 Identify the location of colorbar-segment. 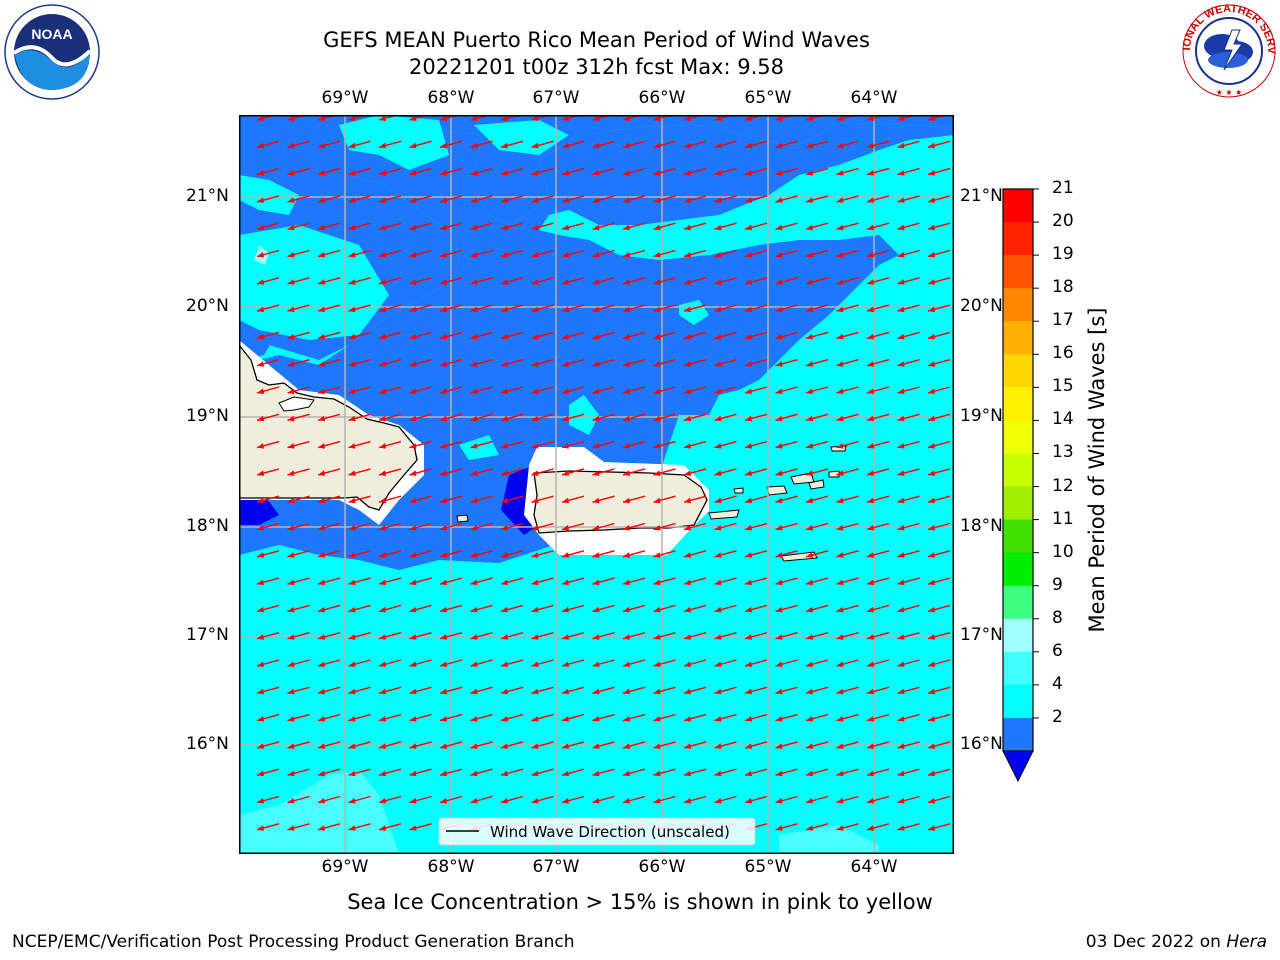
(1018, 701).